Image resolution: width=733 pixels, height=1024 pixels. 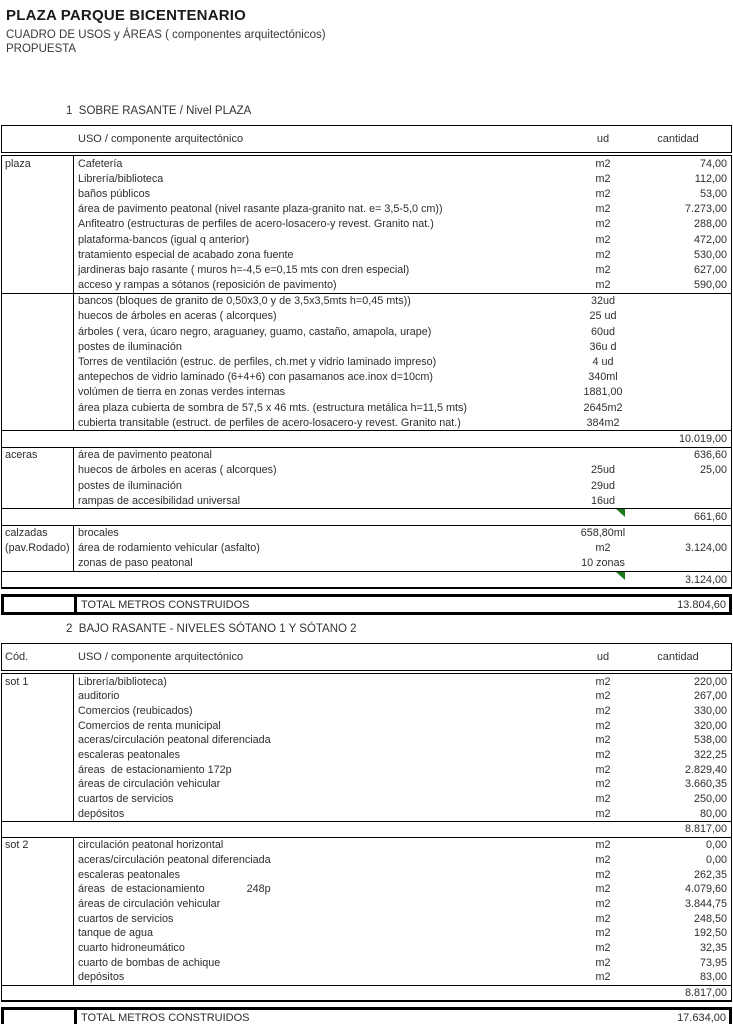 What do you see at coordinates (366, 948) in the screenshot?
I see `table-row: cuarto hidroneumático m2 32,35` at bounding box center [366, 948].